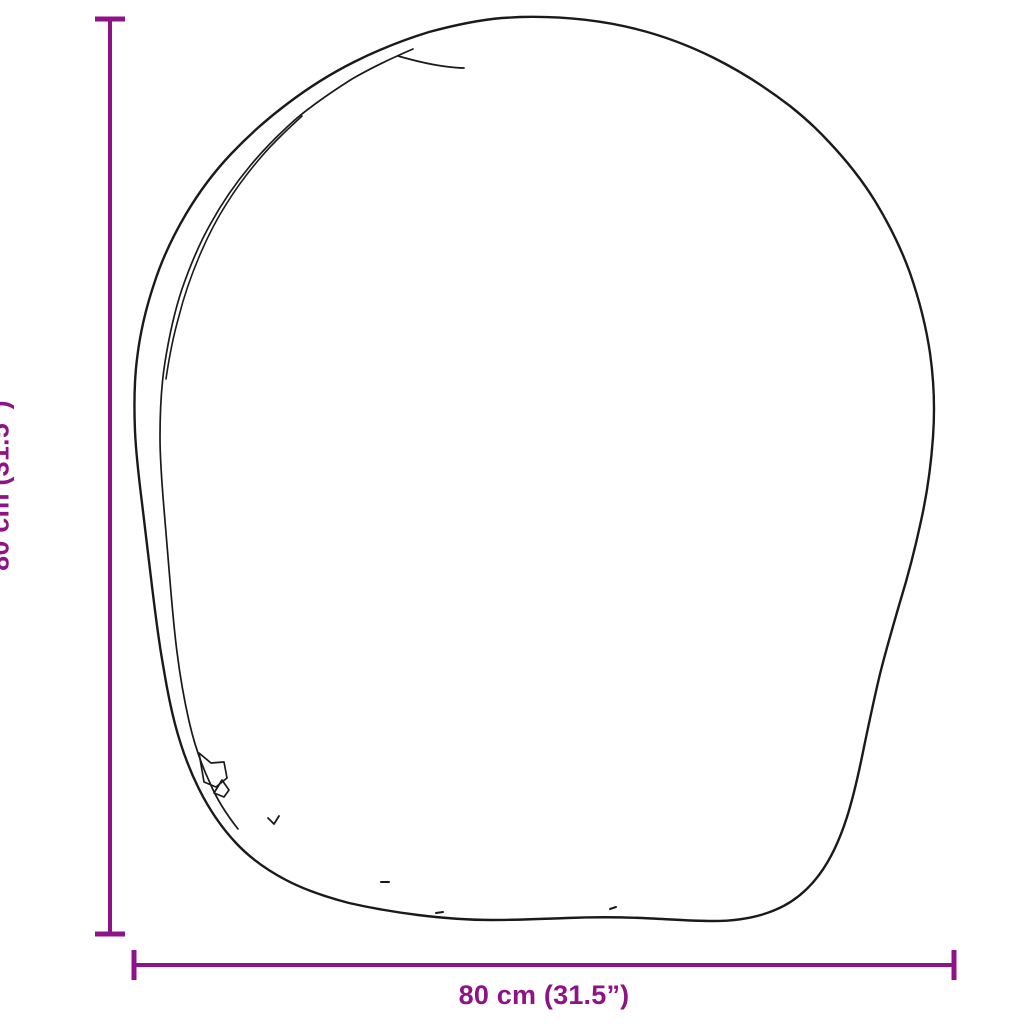 This screenshot has width=1024, height=1024. What do you see at coordinates (544, 995) in the screenshot?
I see `width-dimension-label: 80 cm (31.5”)` at bounding box center [544, 995].